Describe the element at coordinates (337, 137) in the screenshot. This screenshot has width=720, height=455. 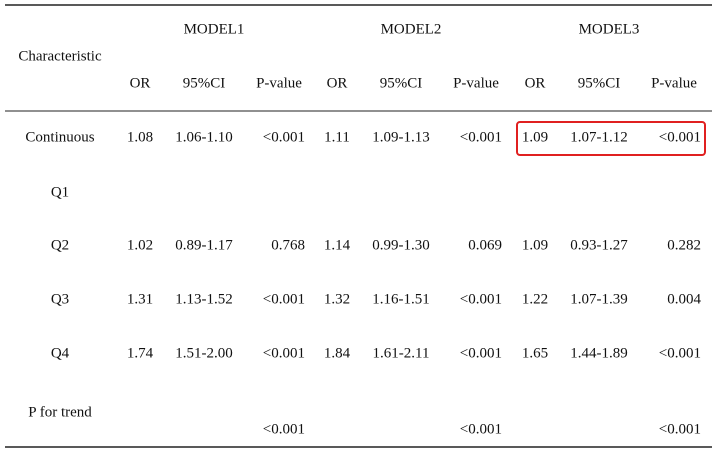
I see `cell: 1.11` at that location.